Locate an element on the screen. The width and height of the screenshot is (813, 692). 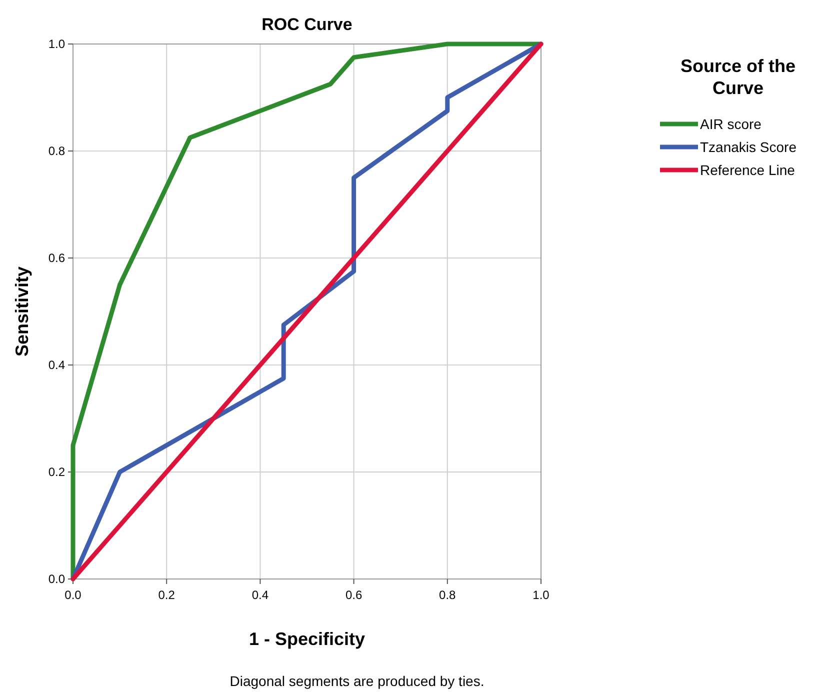
chart-title: ROC Curve is located at coordinates (307, 24).